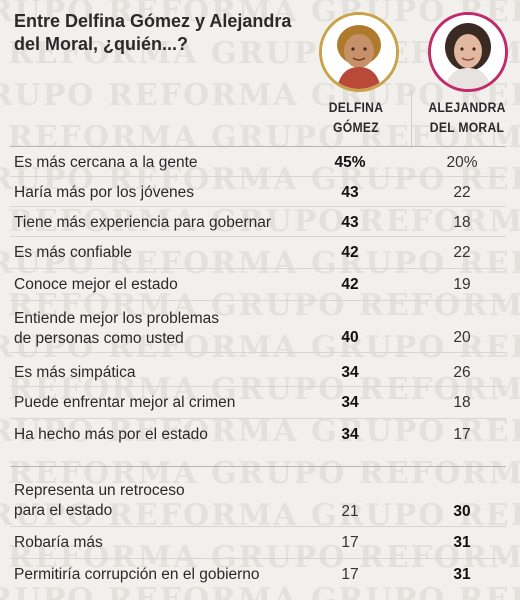  I want to click on value-alejandra: 20, so click(462, 337).